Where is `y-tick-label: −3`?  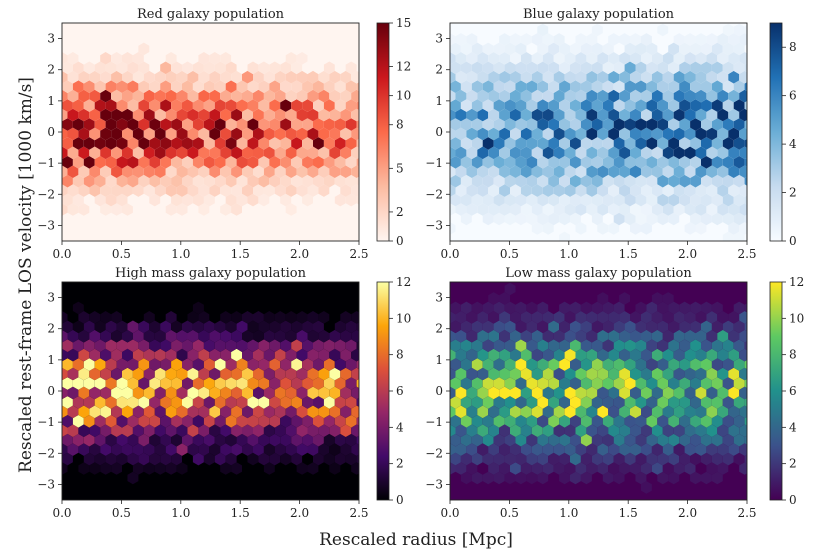
y-tick-label: −3 is located at coordinates (434, 484).